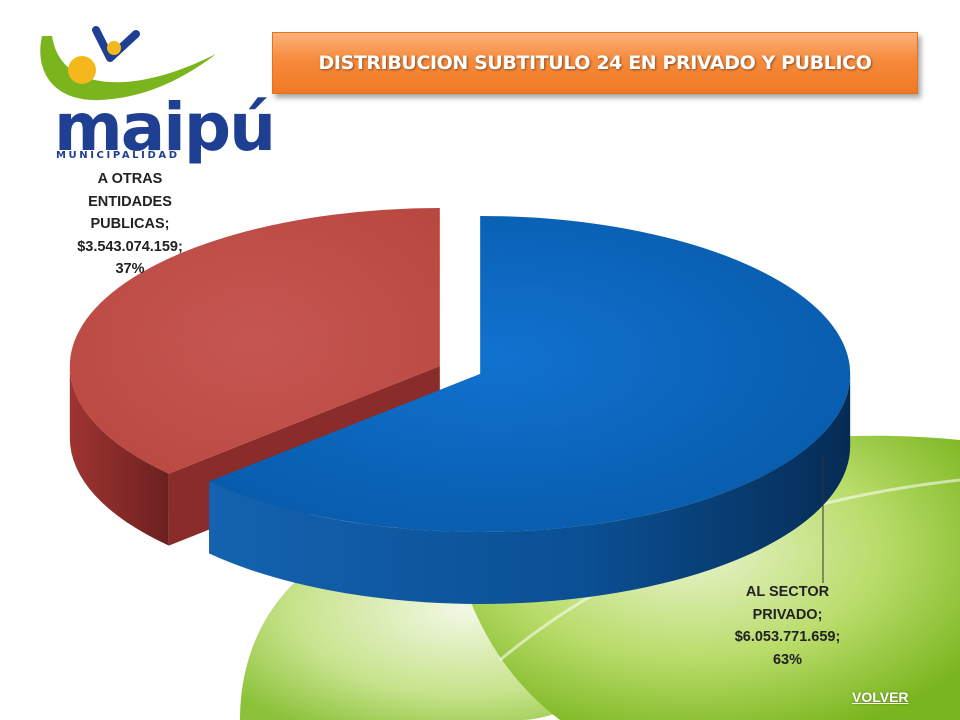 The height and width of the screenshot is (720, 960). What do you see at coordinates (787, 637) in the screenshot?
I see `label-line: $6.053.771.659;` at bounding box center [787, 637].